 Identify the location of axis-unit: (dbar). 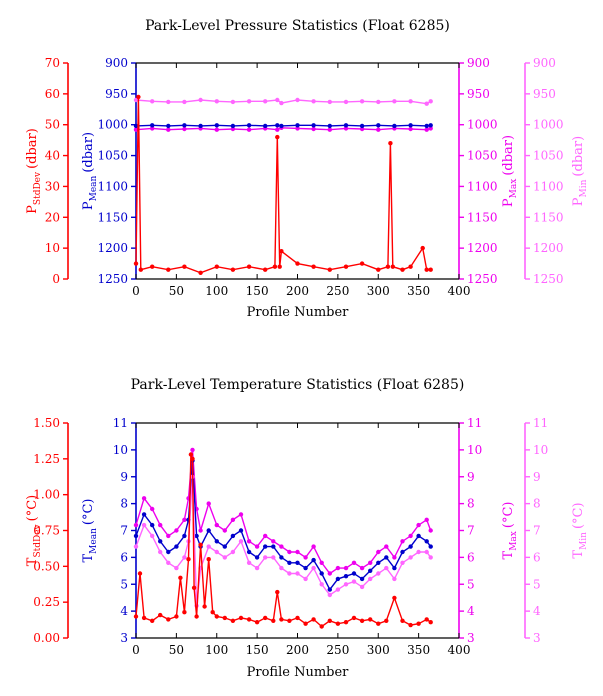
(32, 148).